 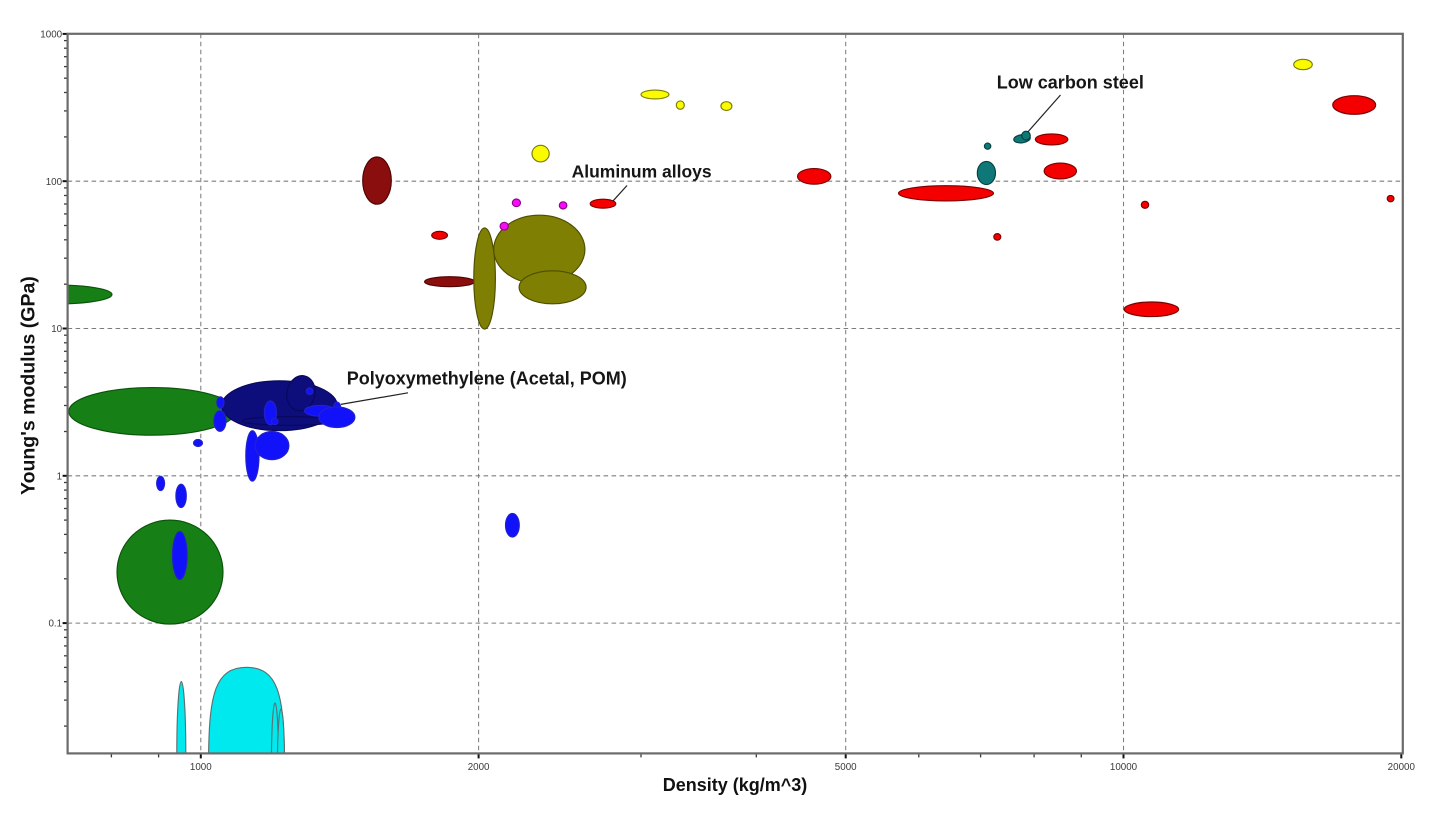 What do you see at coordinates (642, 172) in the screenshot?
I see `svg-text: Aluminum alloys` at bounding box center [642, 172].